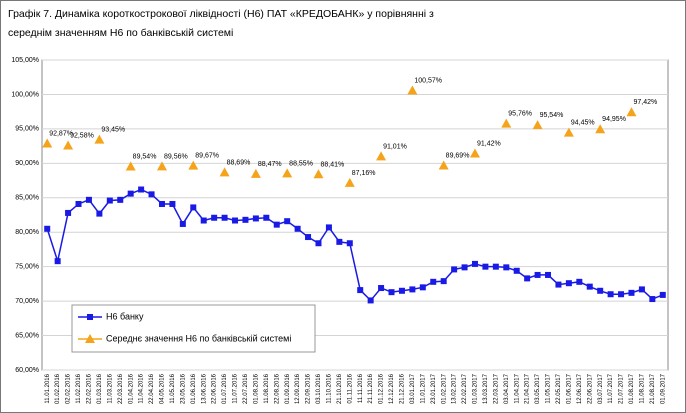 The image size is (686, 413). What do you see at coordinates (207, 156) in the screenshot?
I see `data-label: 89,67%` at bounding box center [207, 156].